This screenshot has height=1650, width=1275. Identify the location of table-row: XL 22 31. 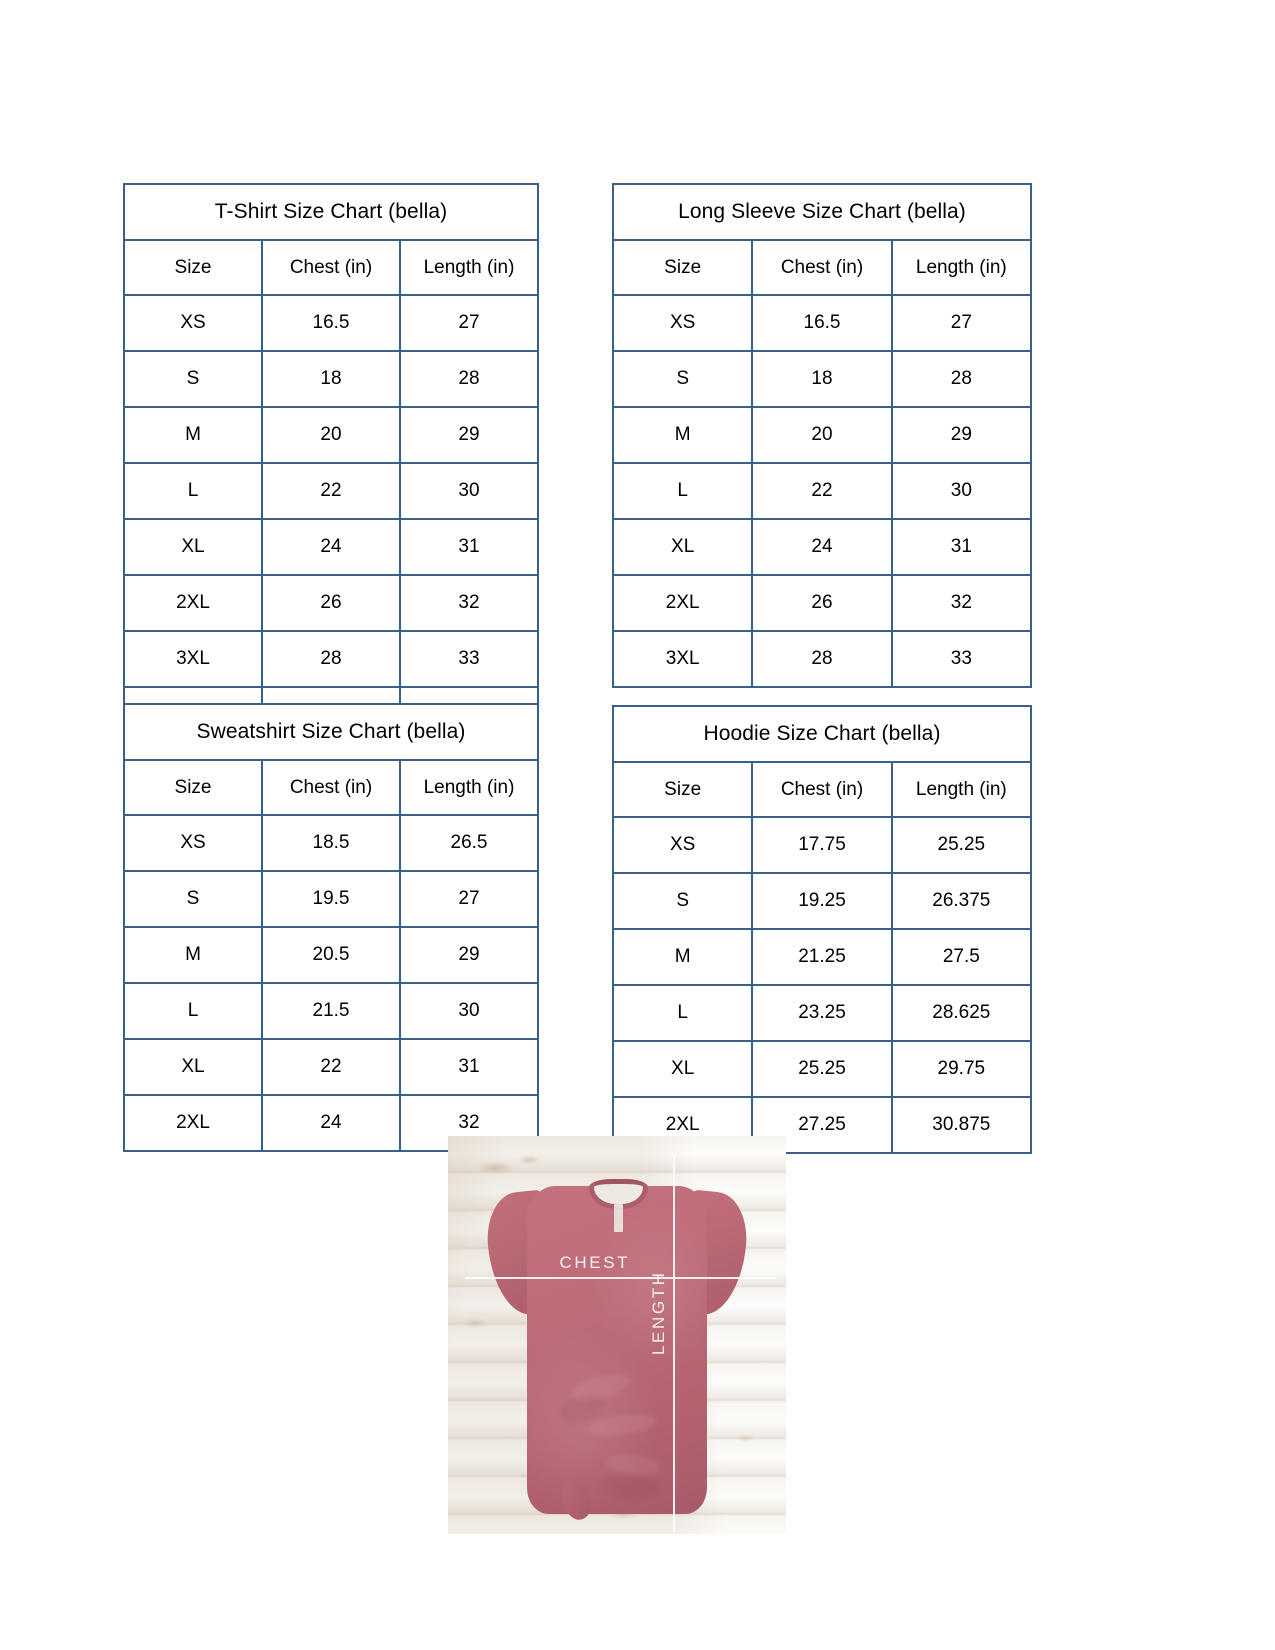
(331, 1067).